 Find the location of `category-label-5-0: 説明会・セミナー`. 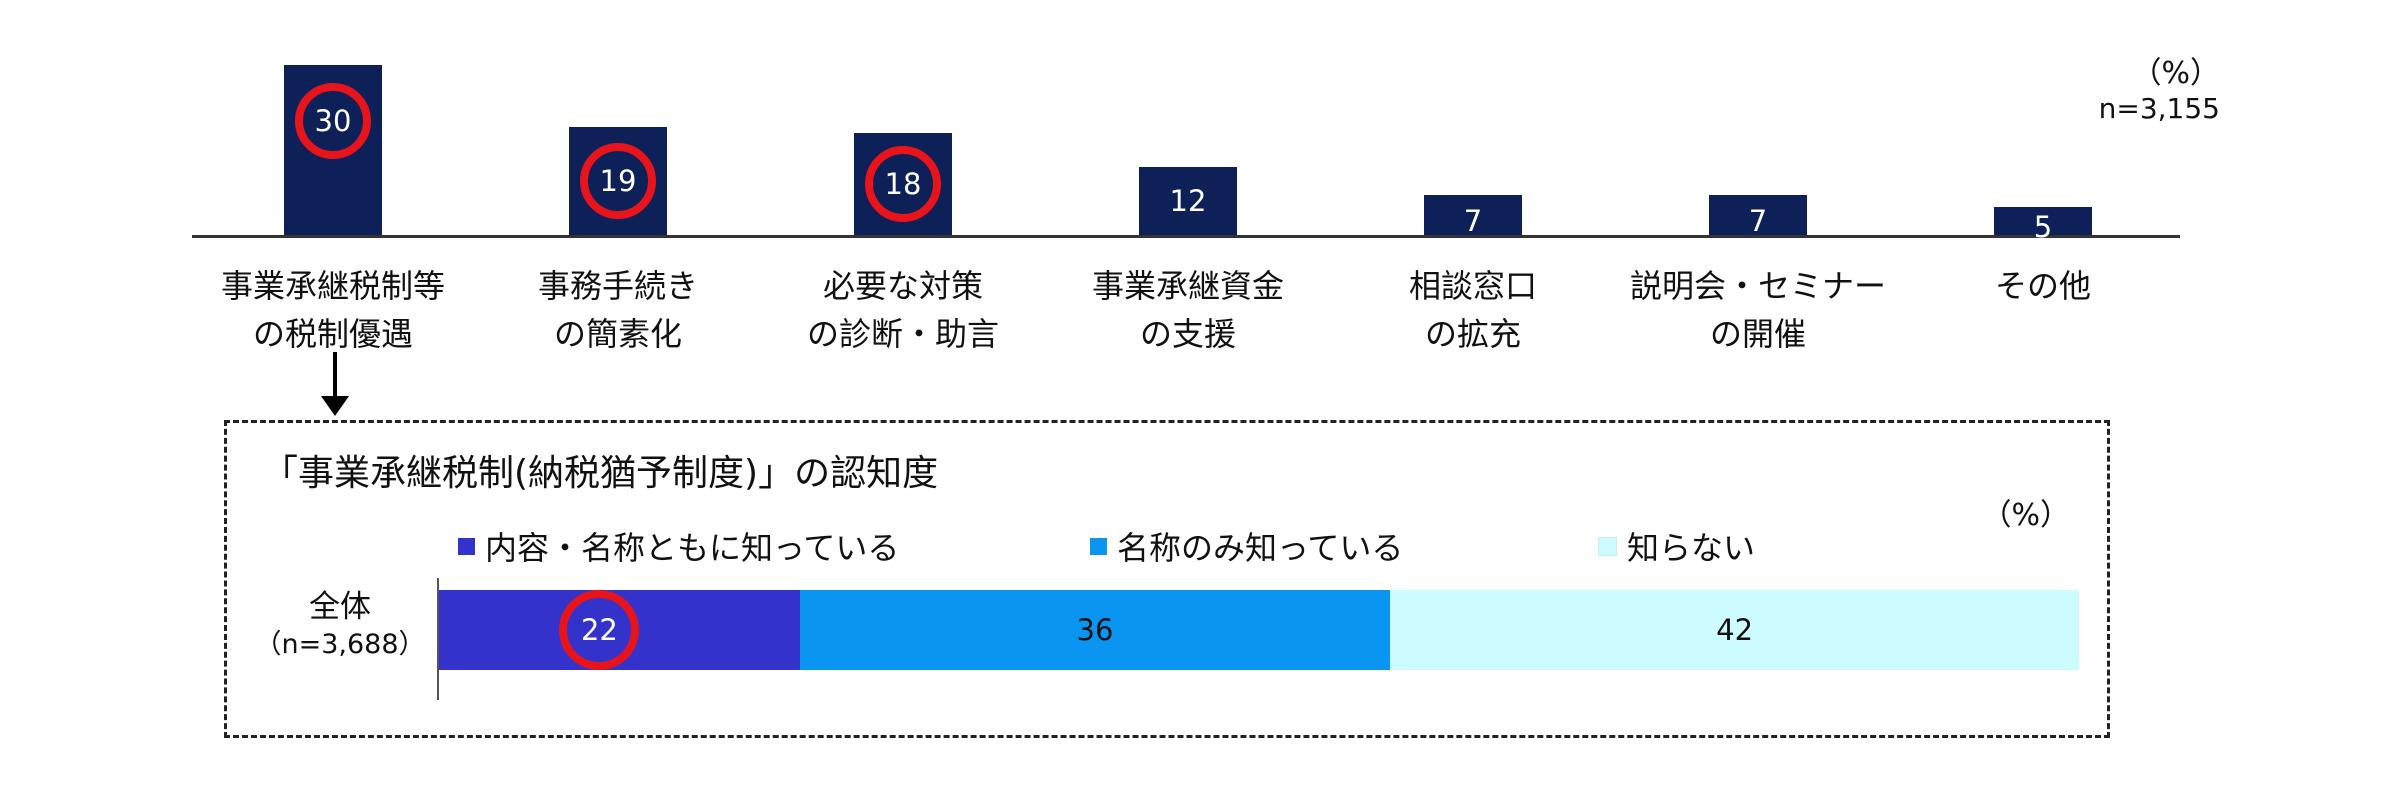

category-label-5-0: 説明会・セミナー is located at coordinates (1757, 286).